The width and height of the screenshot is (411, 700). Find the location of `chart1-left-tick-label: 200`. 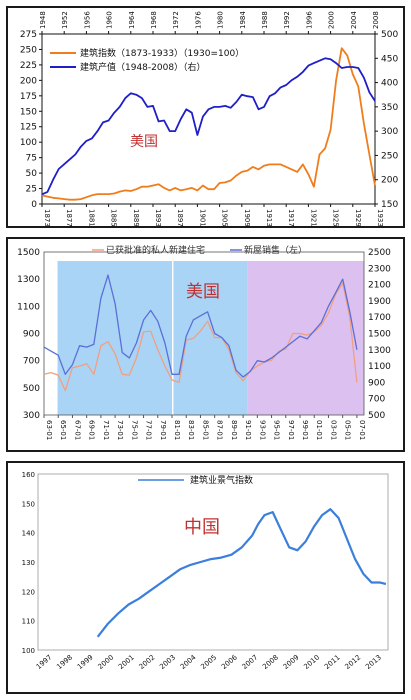

chart1-left-tick-label: 200 is located at coordinates (28, 81).